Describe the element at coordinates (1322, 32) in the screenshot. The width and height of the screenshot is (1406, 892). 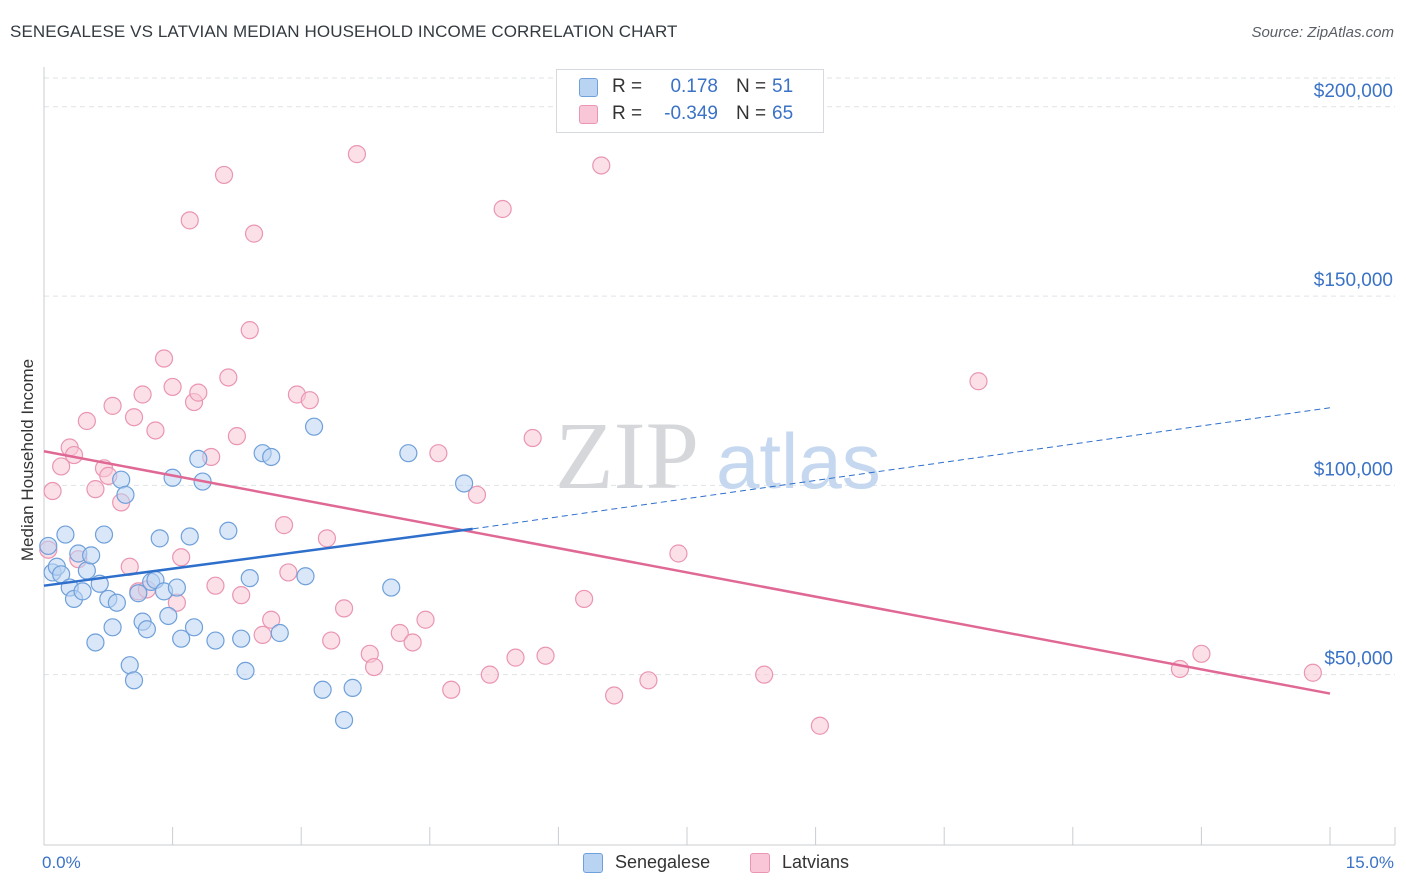
I see `source-label: Source: ZipAtlas.com` at that location.